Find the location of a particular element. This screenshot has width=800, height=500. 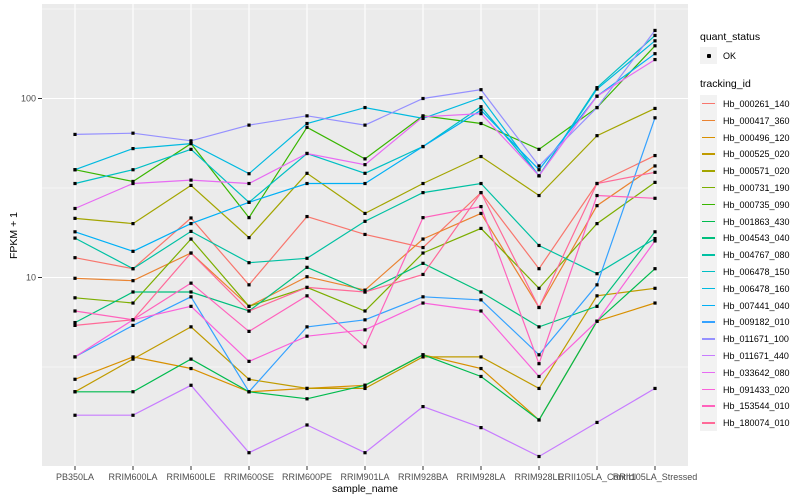

x-tick-label: RRII105LA_Control is located at coordinates (597, 477).